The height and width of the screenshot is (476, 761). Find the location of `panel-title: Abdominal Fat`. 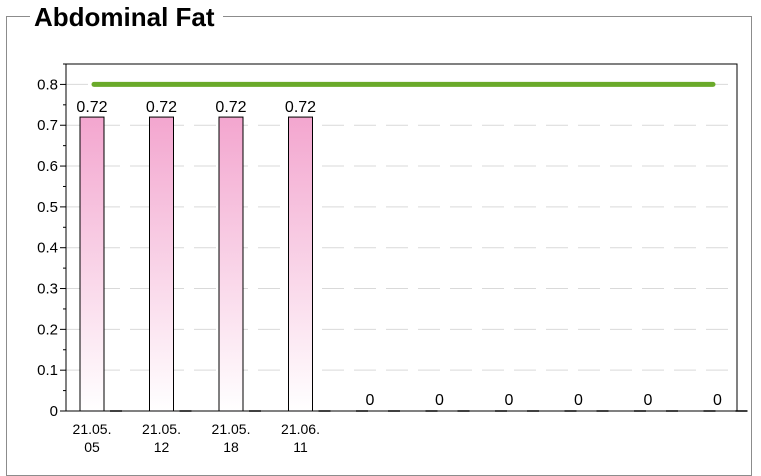

panel-title: Abdominal Fat is located at coordinates (126, 17).